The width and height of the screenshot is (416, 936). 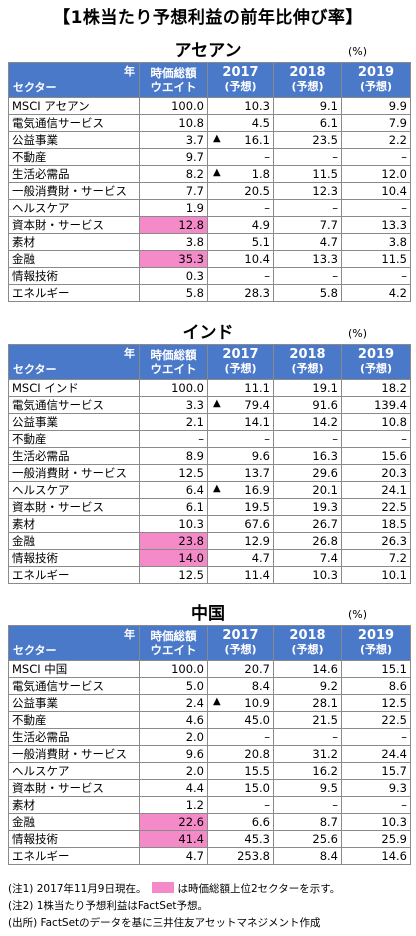 What do you see at coordinates (74, 558) in the screenshot?
I see `sector-name: 情報技術` at bounding box center [74, 558].